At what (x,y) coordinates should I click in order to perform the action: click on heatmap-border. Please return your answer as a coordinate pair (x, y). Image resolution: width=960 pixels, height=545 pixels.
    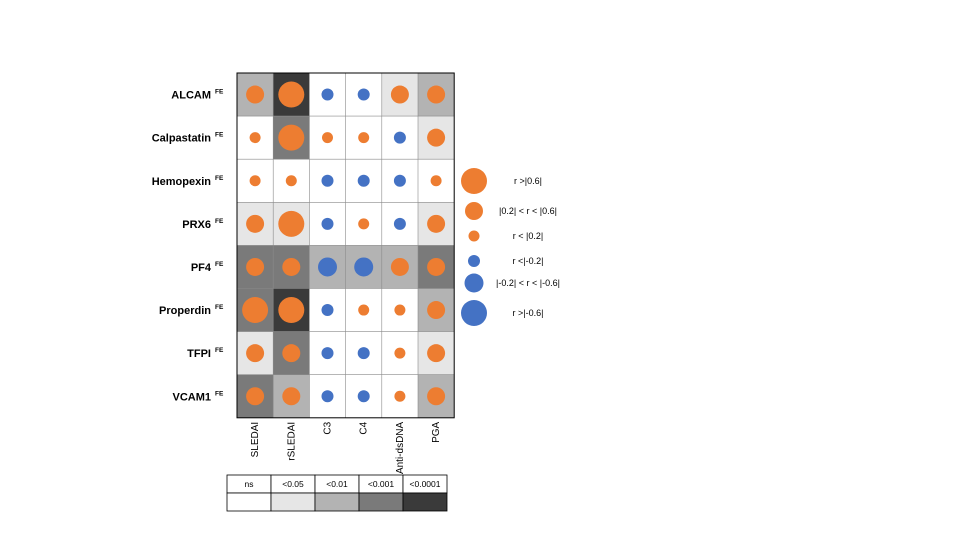
    Looking at the image, I should click on (345, 245).